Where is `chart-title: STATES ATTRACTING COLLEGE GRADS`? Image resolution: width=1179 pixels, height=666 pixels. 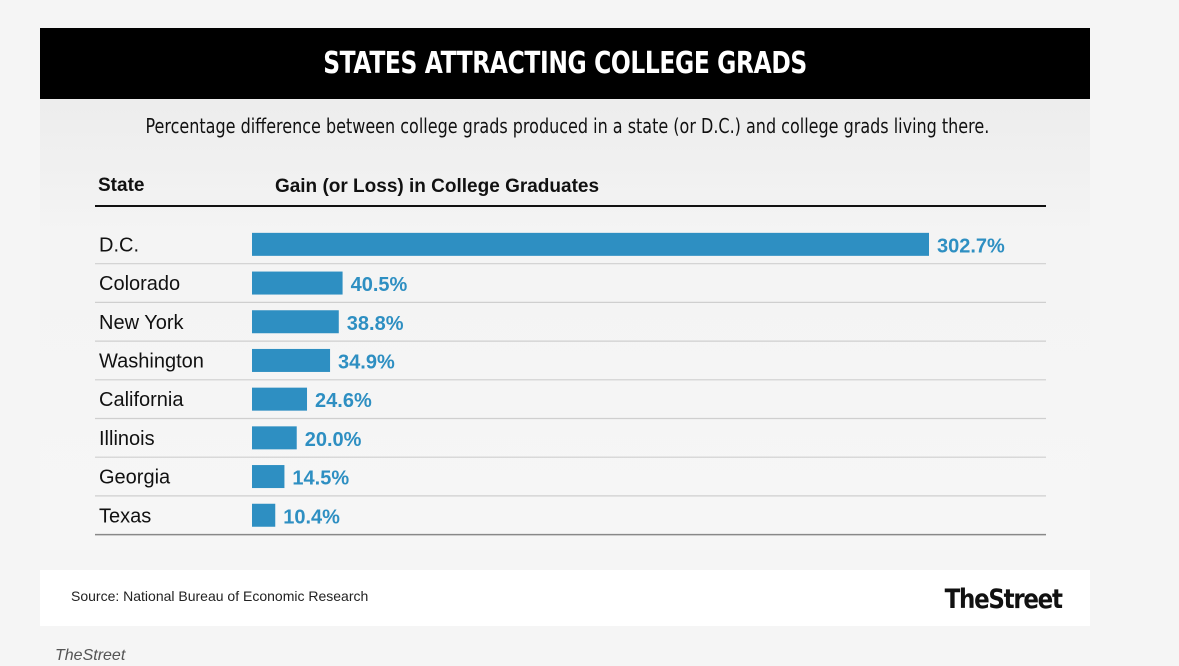 chart-title: STATES ATTRACTING COLLEGE GRADS is located at coordinates (565, 63).